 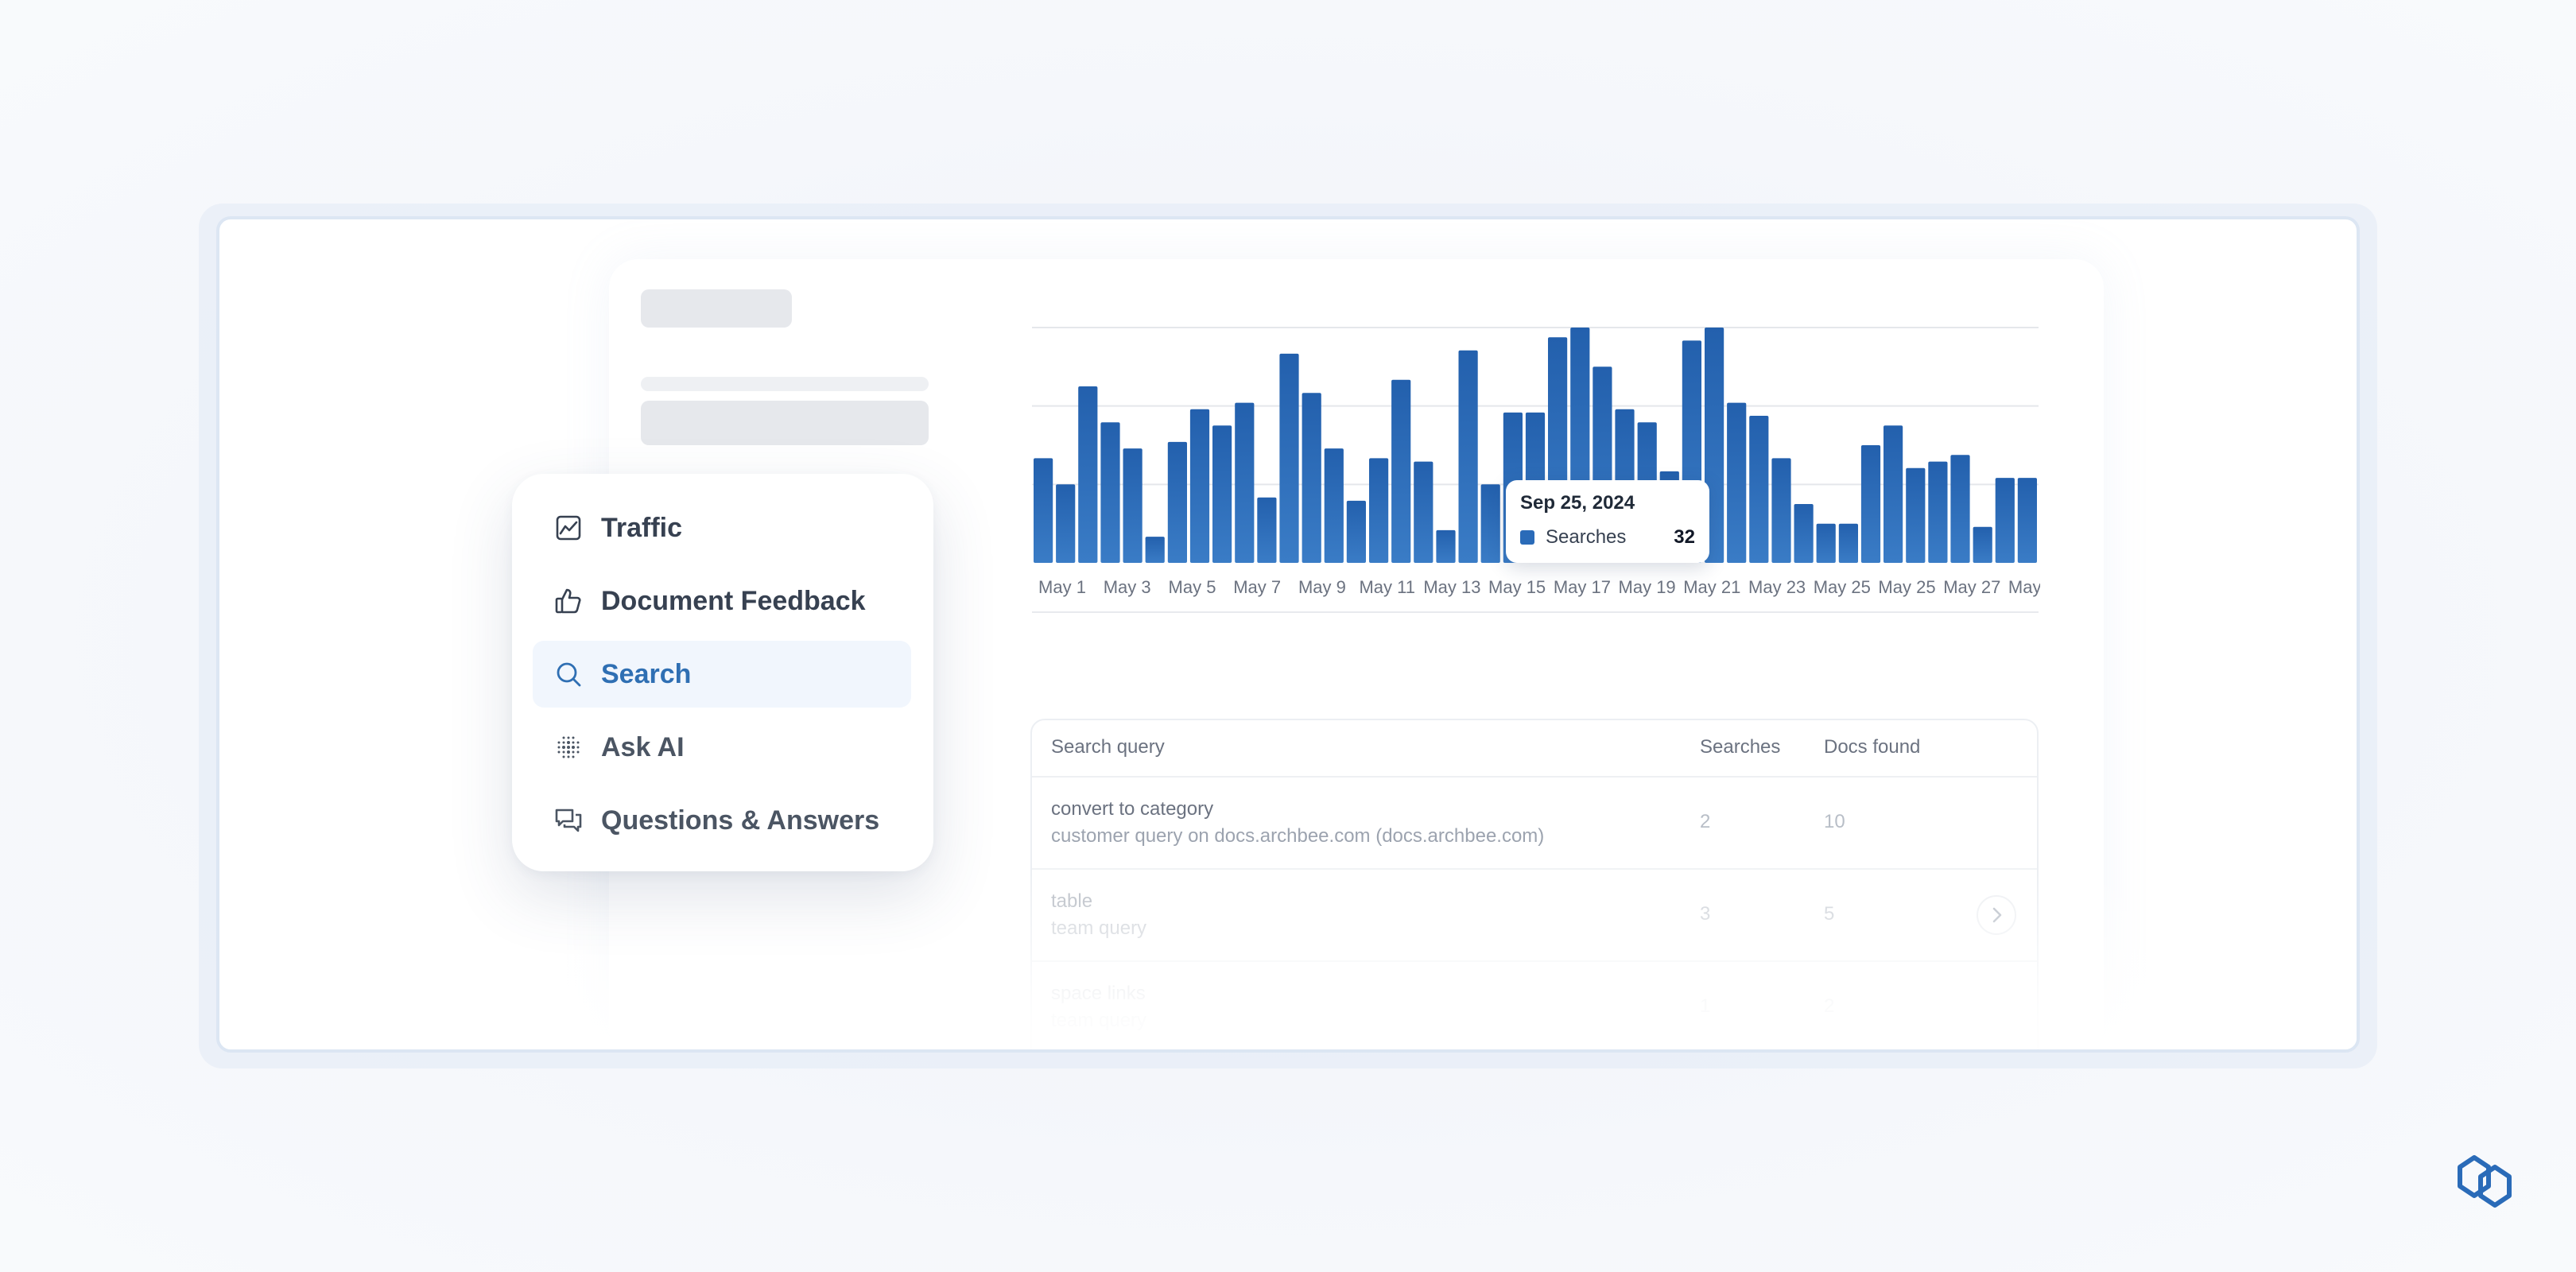 What do you see at coordinates (1452, 587) in the screenshot?
I see `x-tick-label: May 13` at bounding box center [1452, 587].